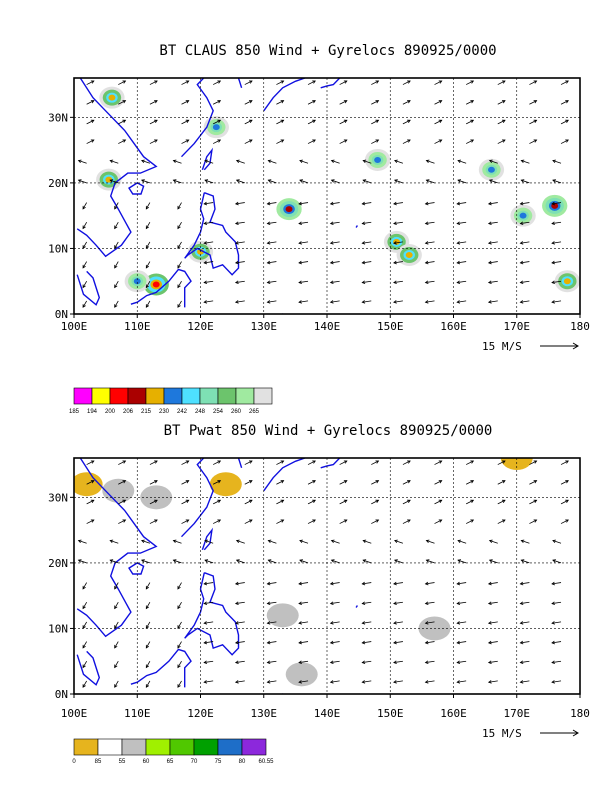 Image resolution: width=612 pixels, height=792 pixels. Describe the element at coordinates (92, 412) in the screenshot. I see `colorbar-label-1: 194` at that location.